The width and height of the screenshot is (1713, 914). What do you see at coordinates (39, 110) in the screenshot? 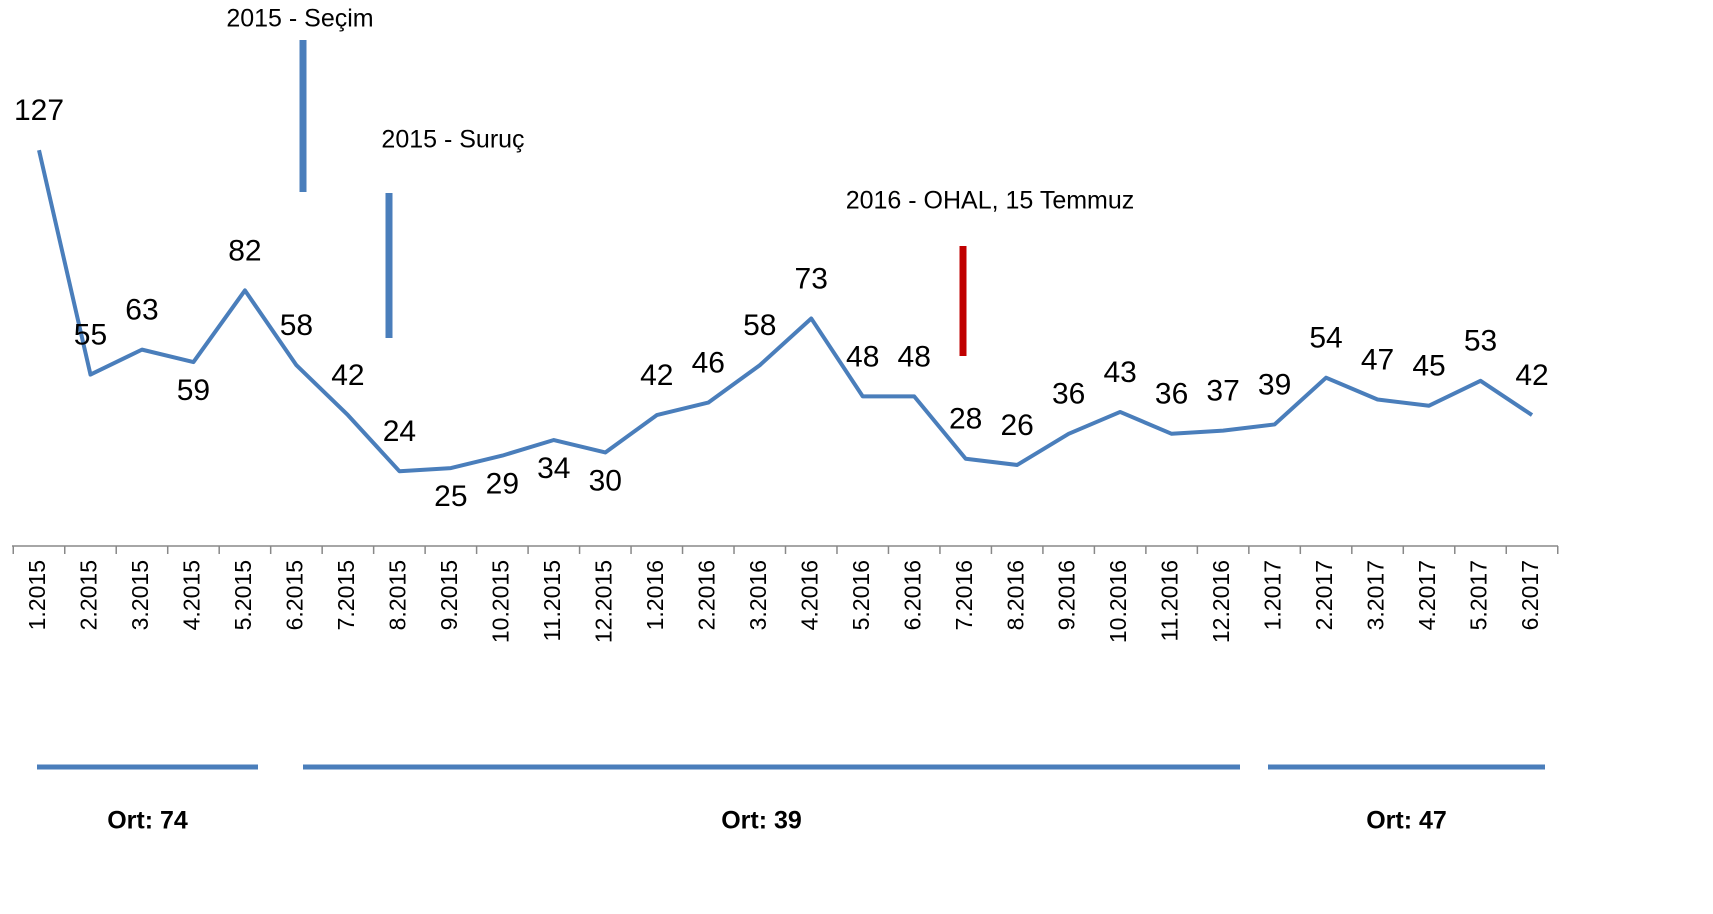
I see `data-label: 127` at bounding box center [39, 110].